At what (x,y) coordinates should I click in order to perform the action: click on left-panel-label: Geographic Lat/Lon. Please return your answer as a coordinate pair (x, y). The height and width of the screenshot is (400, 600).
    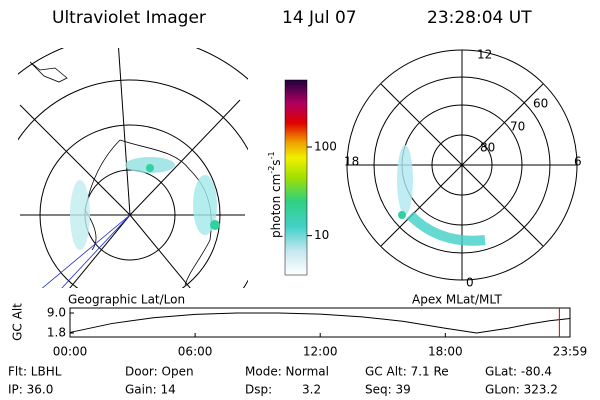
    Looking at the image, I should click on (126, 300).